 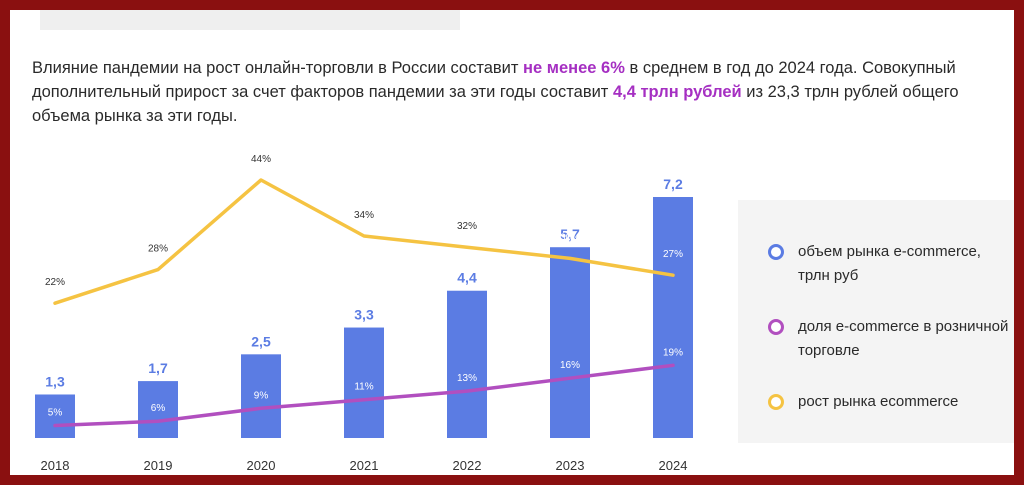 What do you see at coordinates (467, 226) in the screenshot?
I see `growth-label-2022: 32%` at bounding box center [467, 226].